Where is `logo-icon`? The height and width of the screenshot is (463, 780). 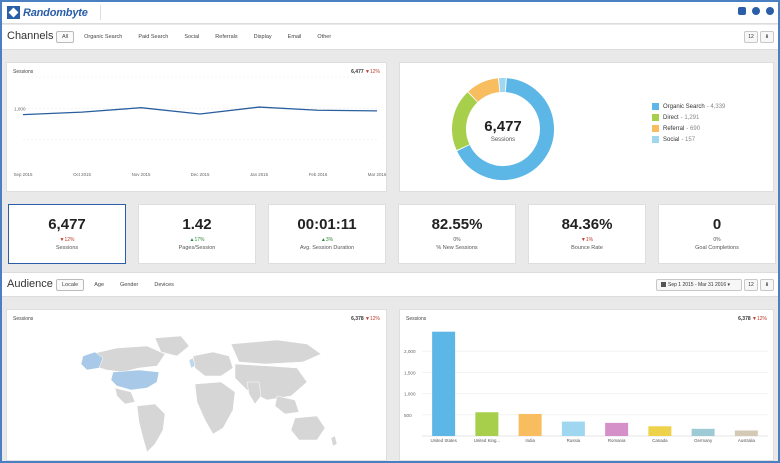
logo-icon is located at coordinates (13, 12).